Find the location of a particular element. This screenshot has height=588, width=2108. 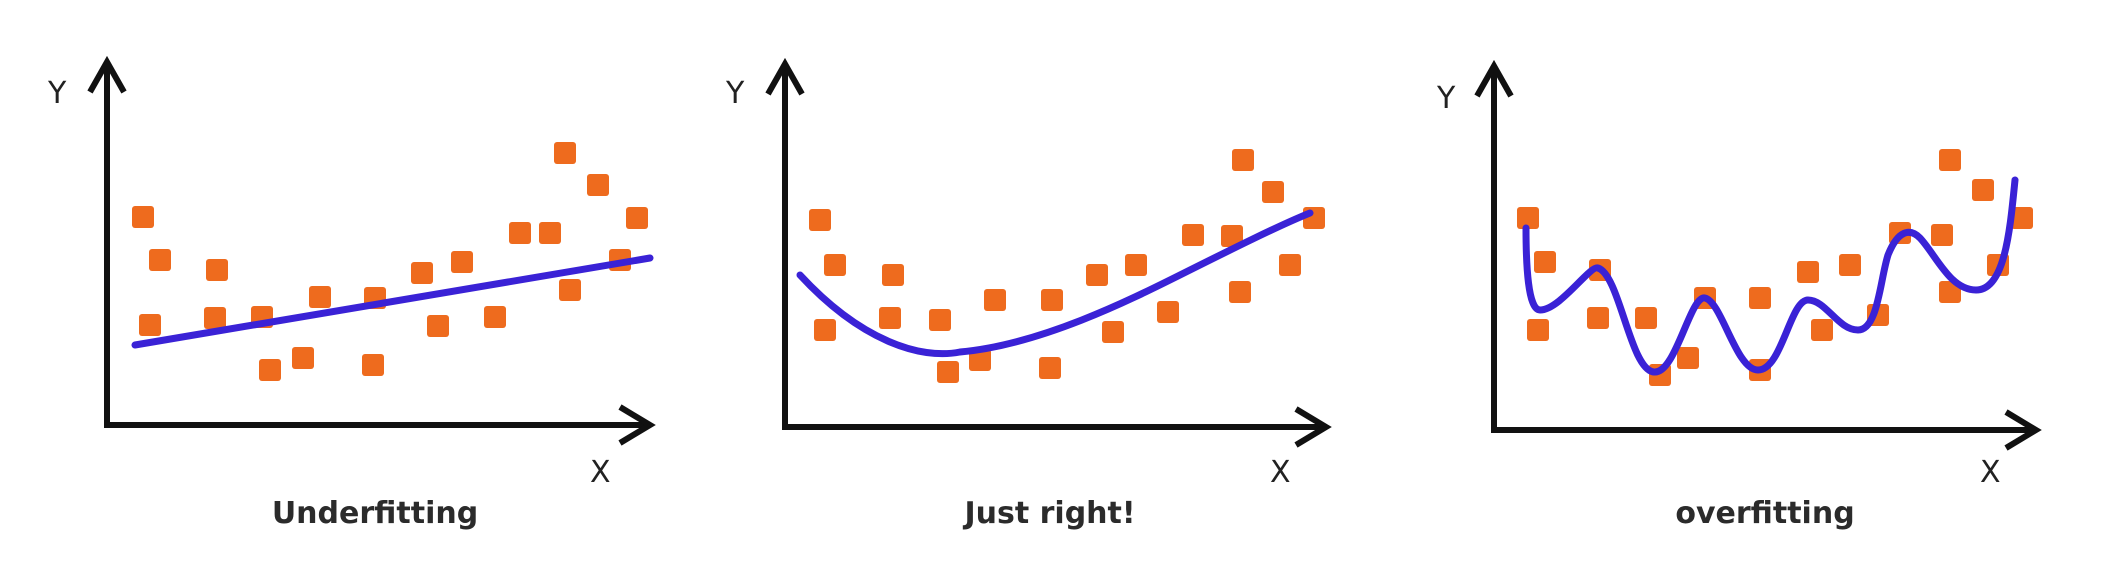

panel-caption: overfitting is located at coordinates (1764, 513).